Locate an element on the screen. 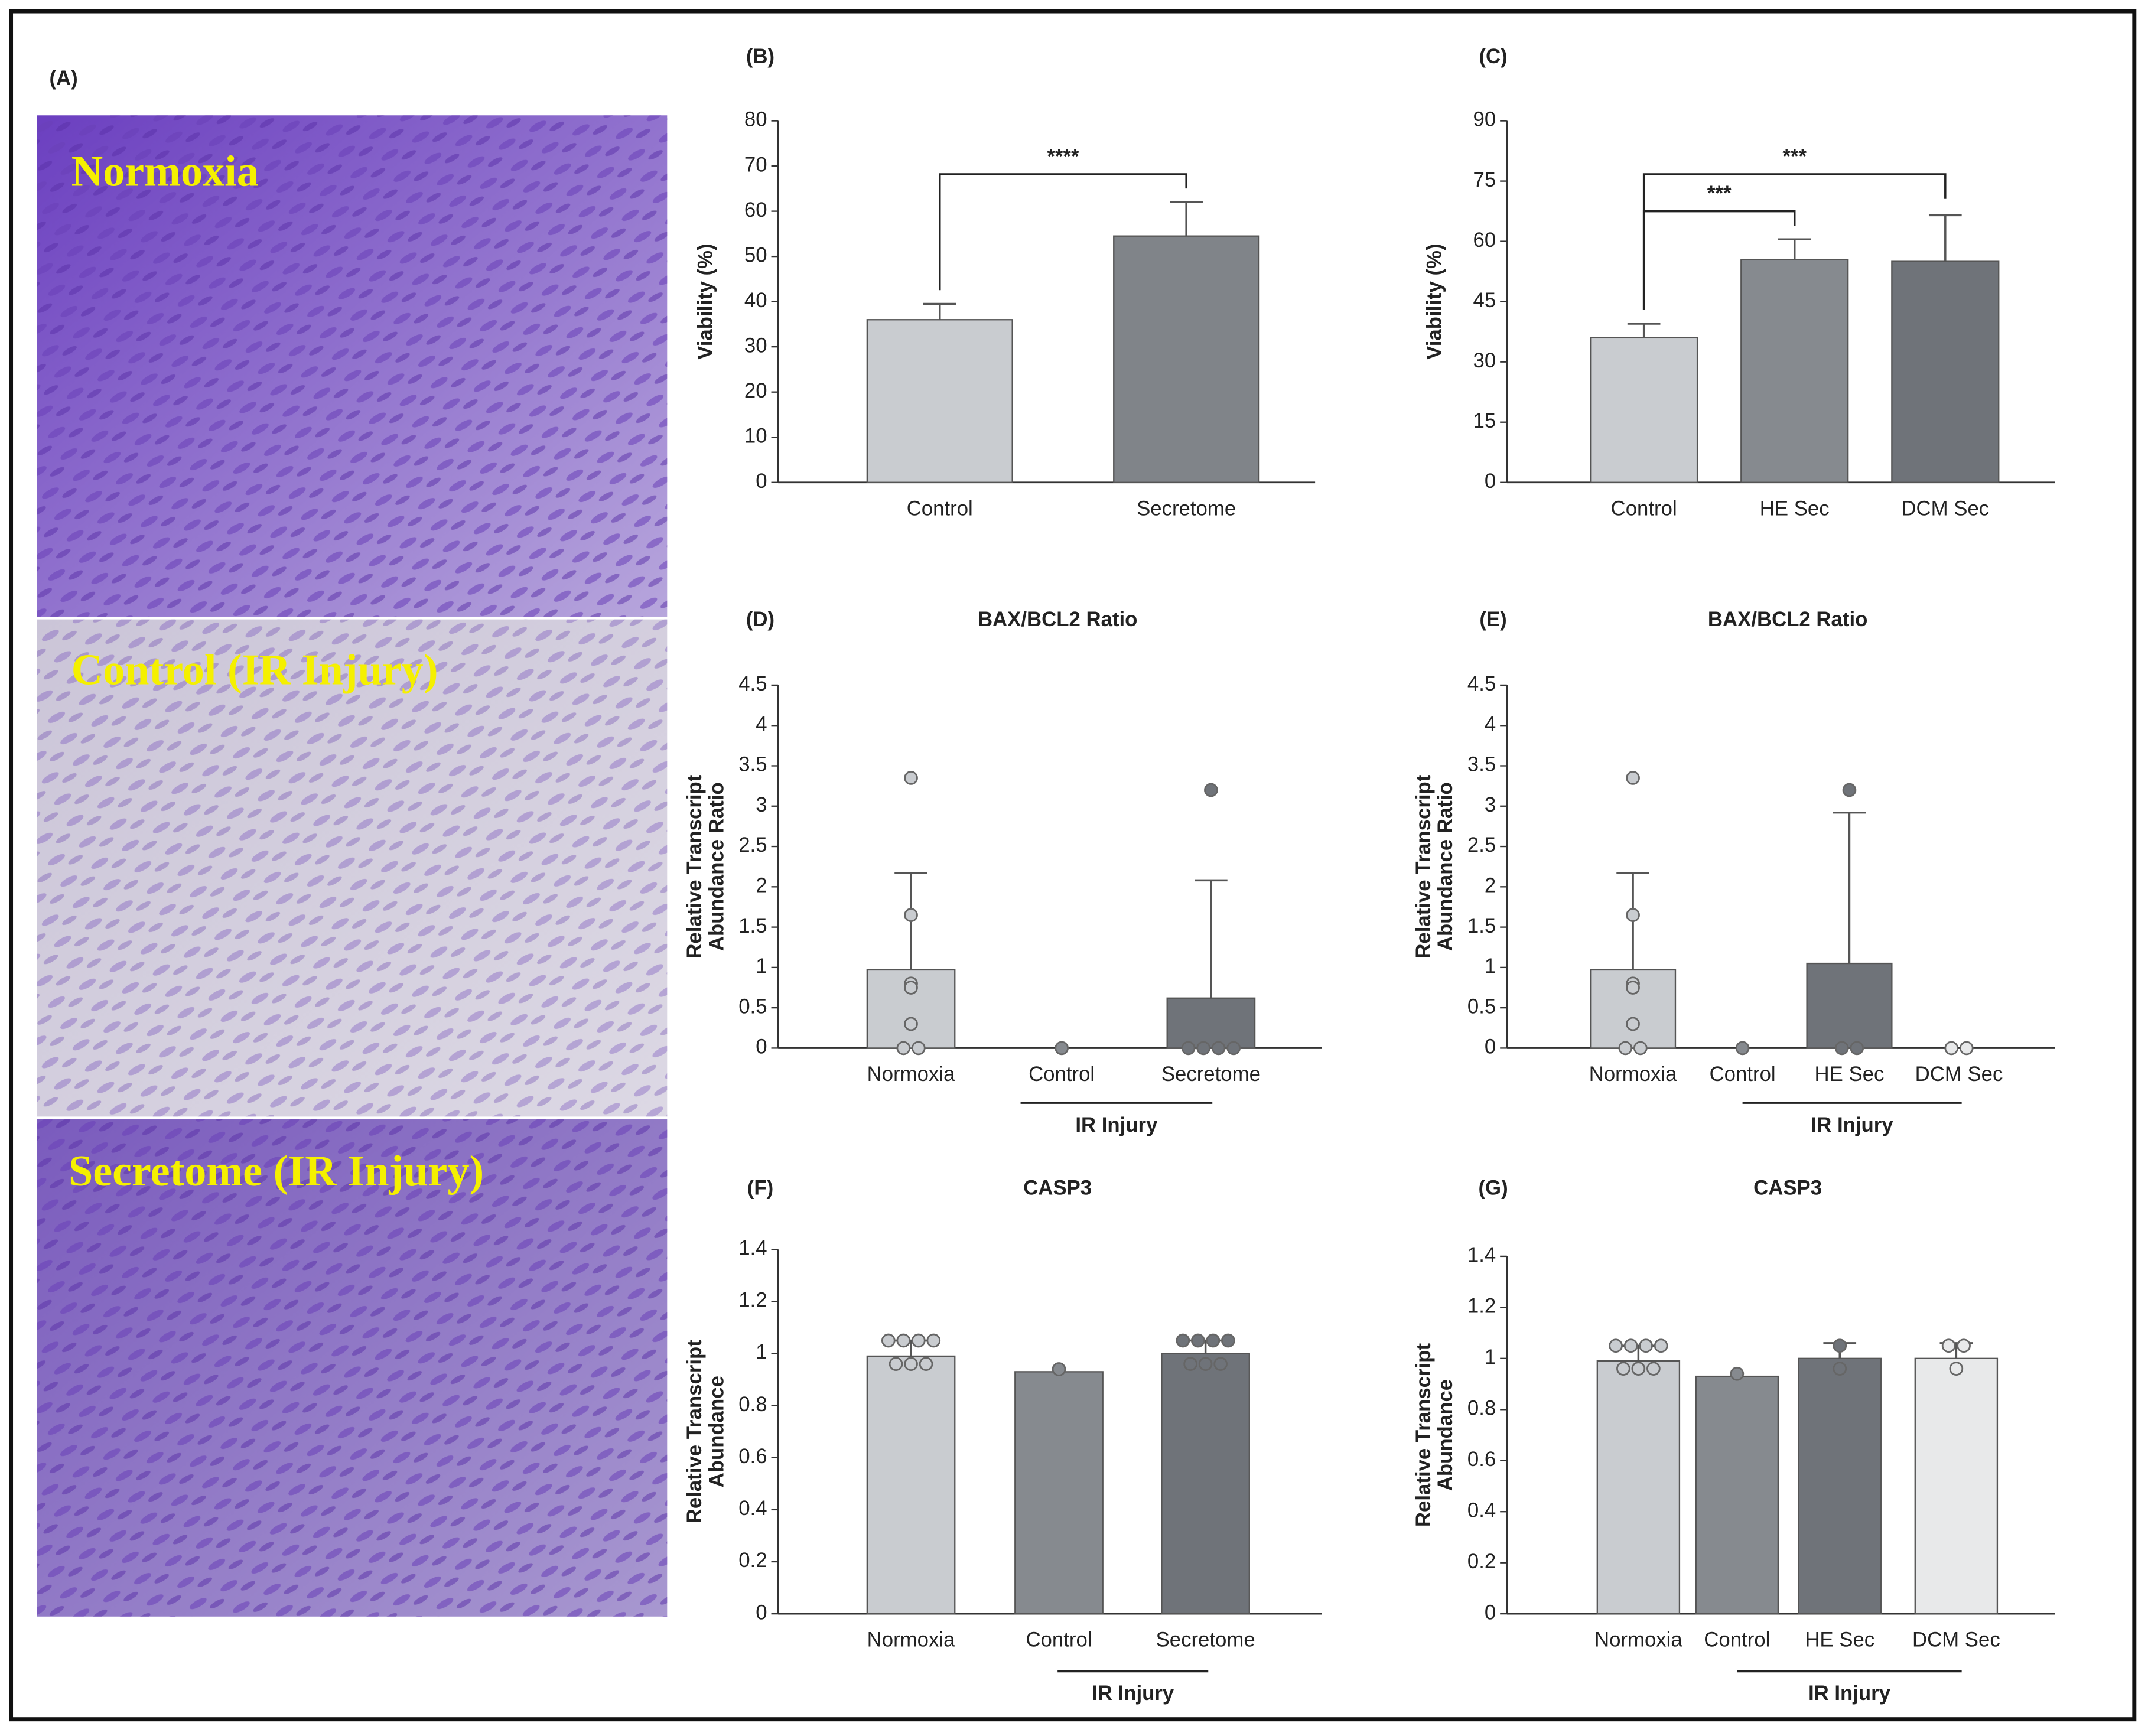  y-tick-label: 0.5 is located at coordinates (1482, 1007).